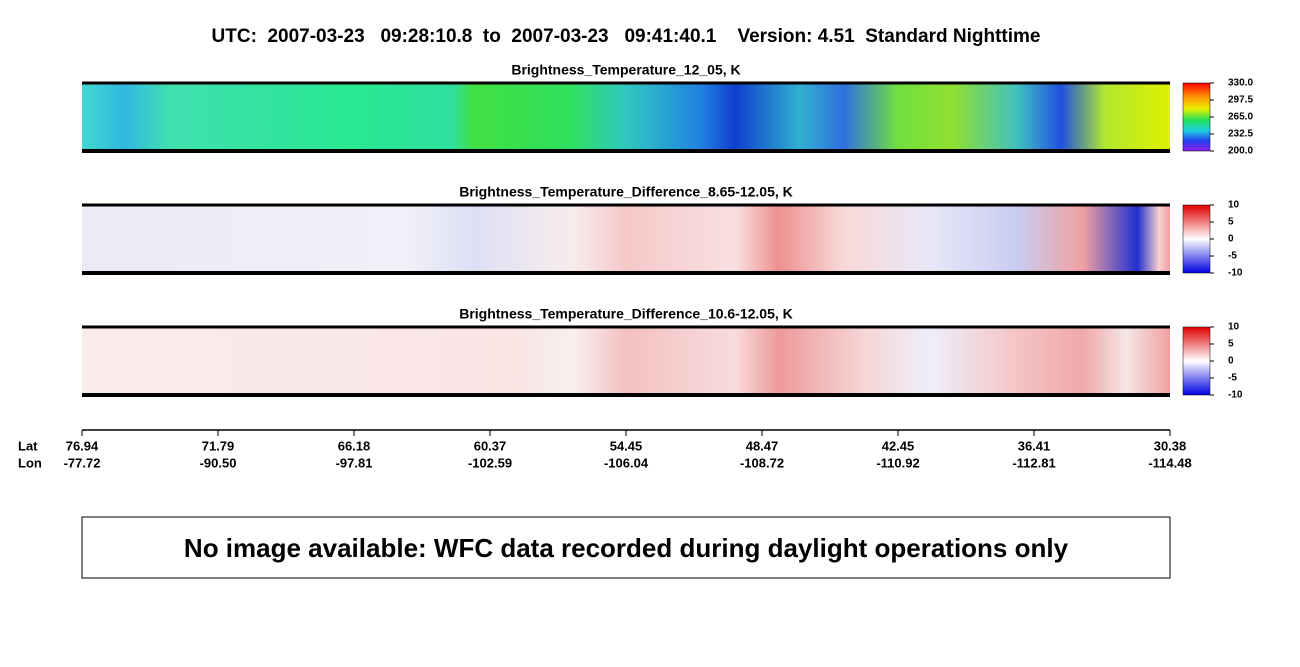 Image resolution: width=1300 pixels, height=667 pixels. I want to click on lat-value: 71.79, so click(218, 445).